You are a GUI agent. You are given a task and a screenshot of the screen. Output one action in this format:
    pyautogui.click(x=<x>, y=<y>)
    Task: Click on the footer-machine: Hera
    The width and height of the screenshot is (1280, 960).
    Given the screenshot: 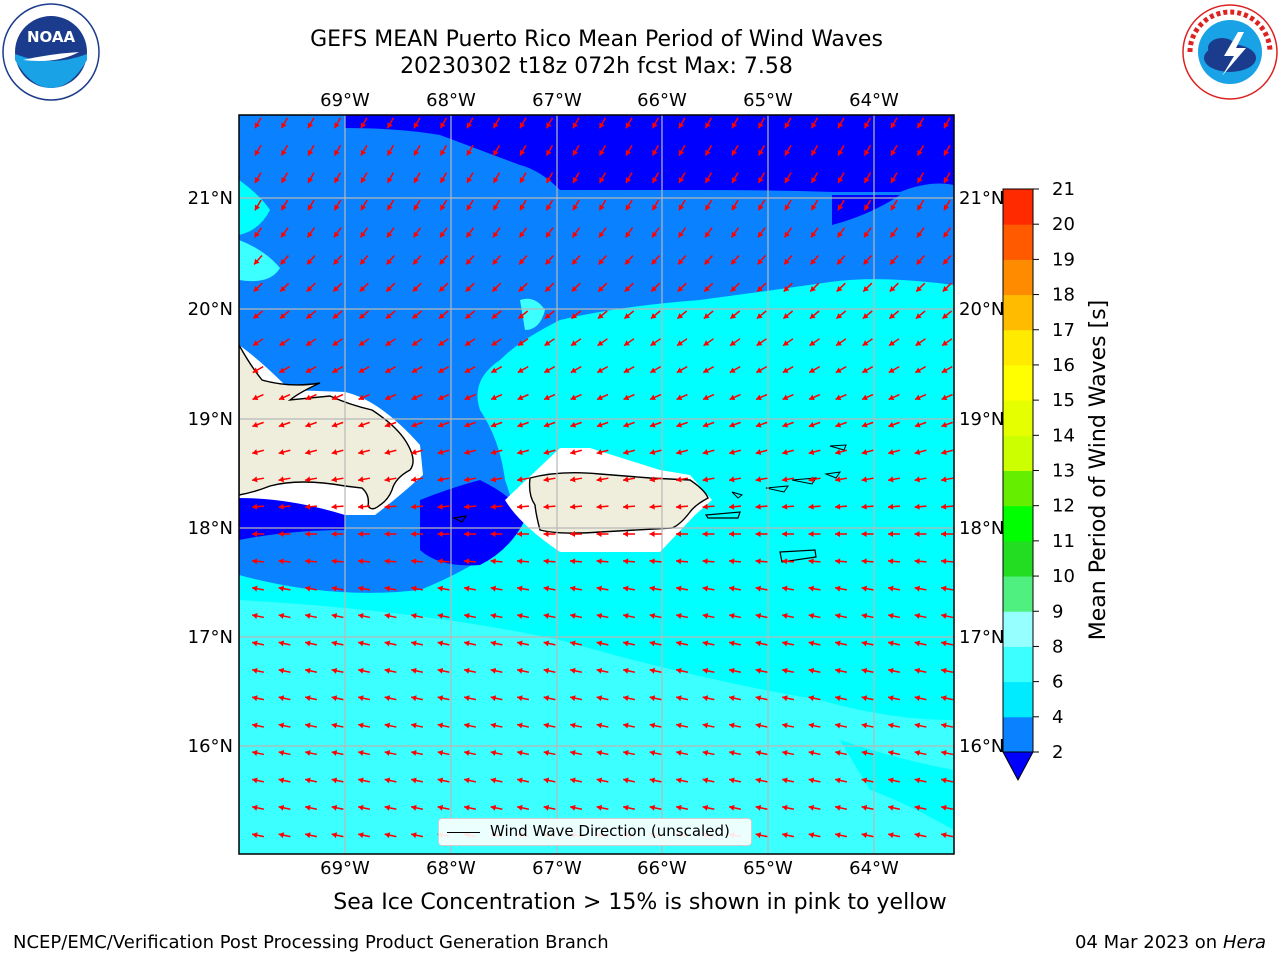 What is the action you would take?
    pyautogui.click(x=1244, y=942)
    